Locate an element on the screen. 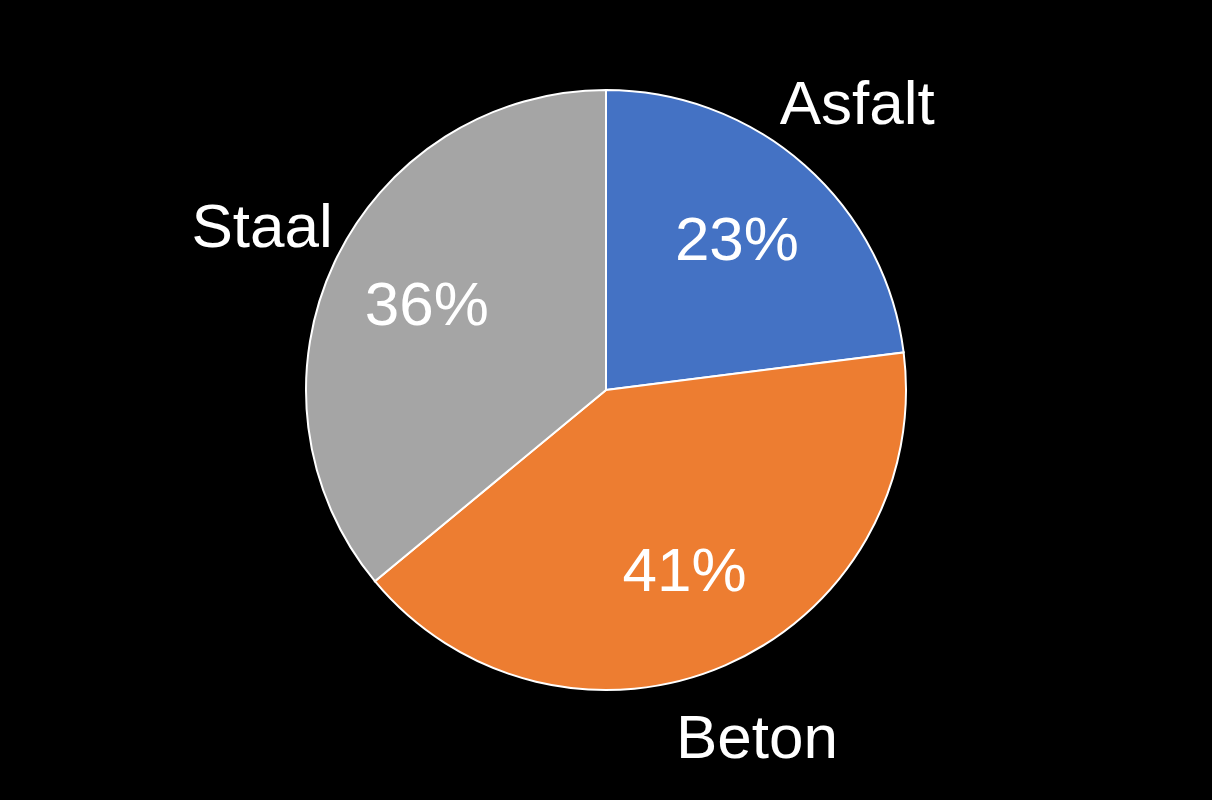  slice-label: Beton is located at coordinates (756, 736).